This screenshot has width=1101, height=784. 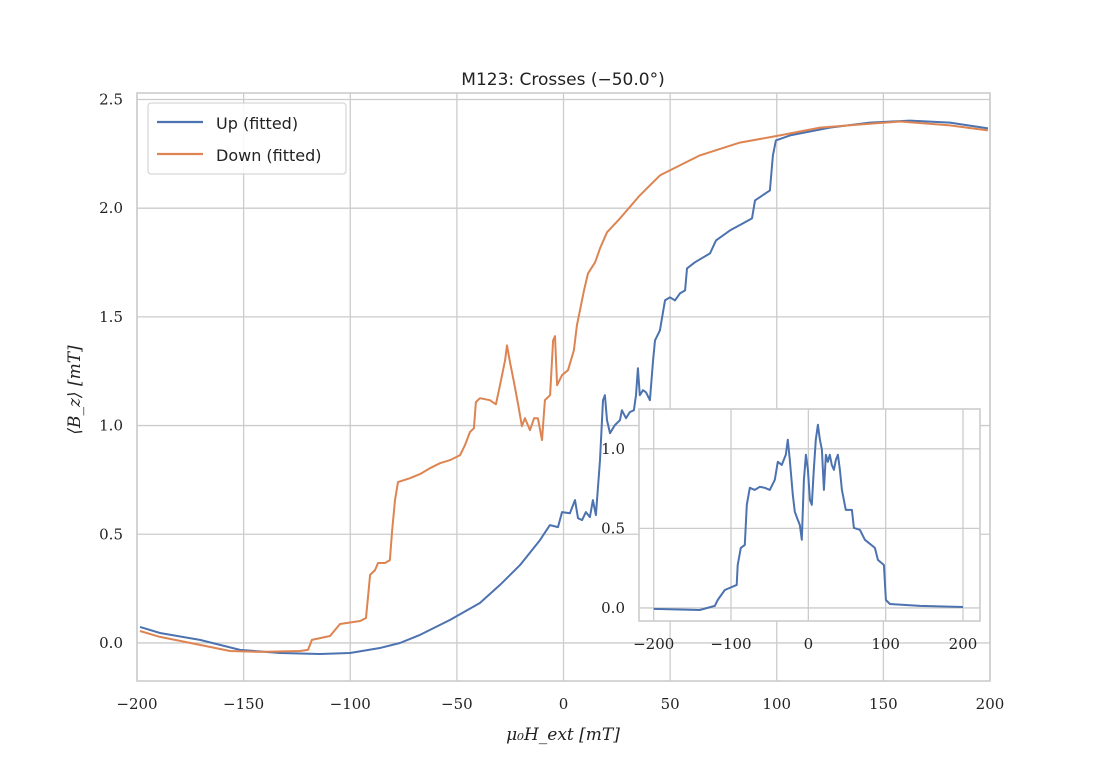 I want to click on x-tick-label: −150, so click(x=243, y=704).